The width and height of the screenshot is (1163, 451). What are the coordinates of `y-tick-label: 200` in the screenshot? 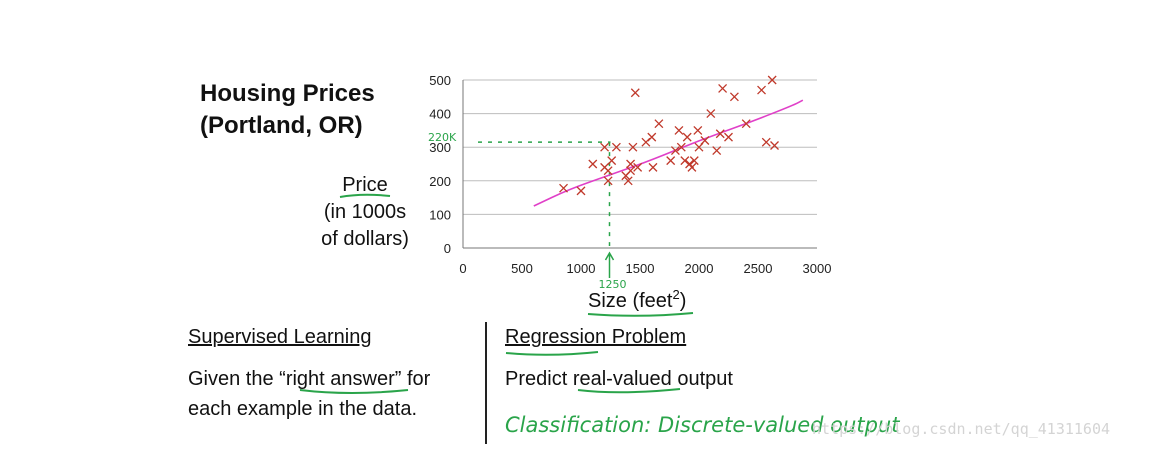 It's located at (440, 181).